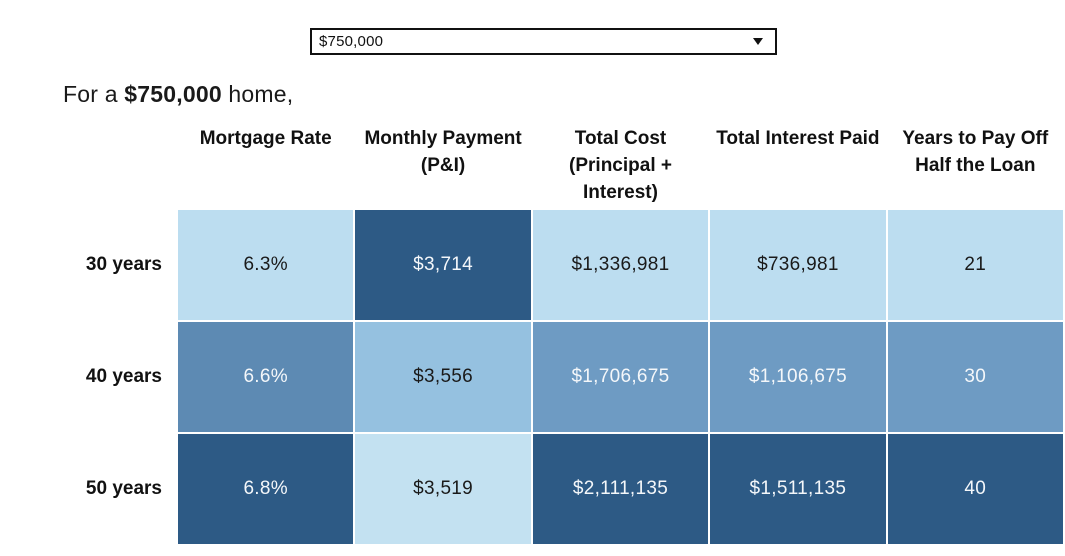 The image size is (1065, 556). I want to click on table-cell: $1,706,675, so click(620, 377).